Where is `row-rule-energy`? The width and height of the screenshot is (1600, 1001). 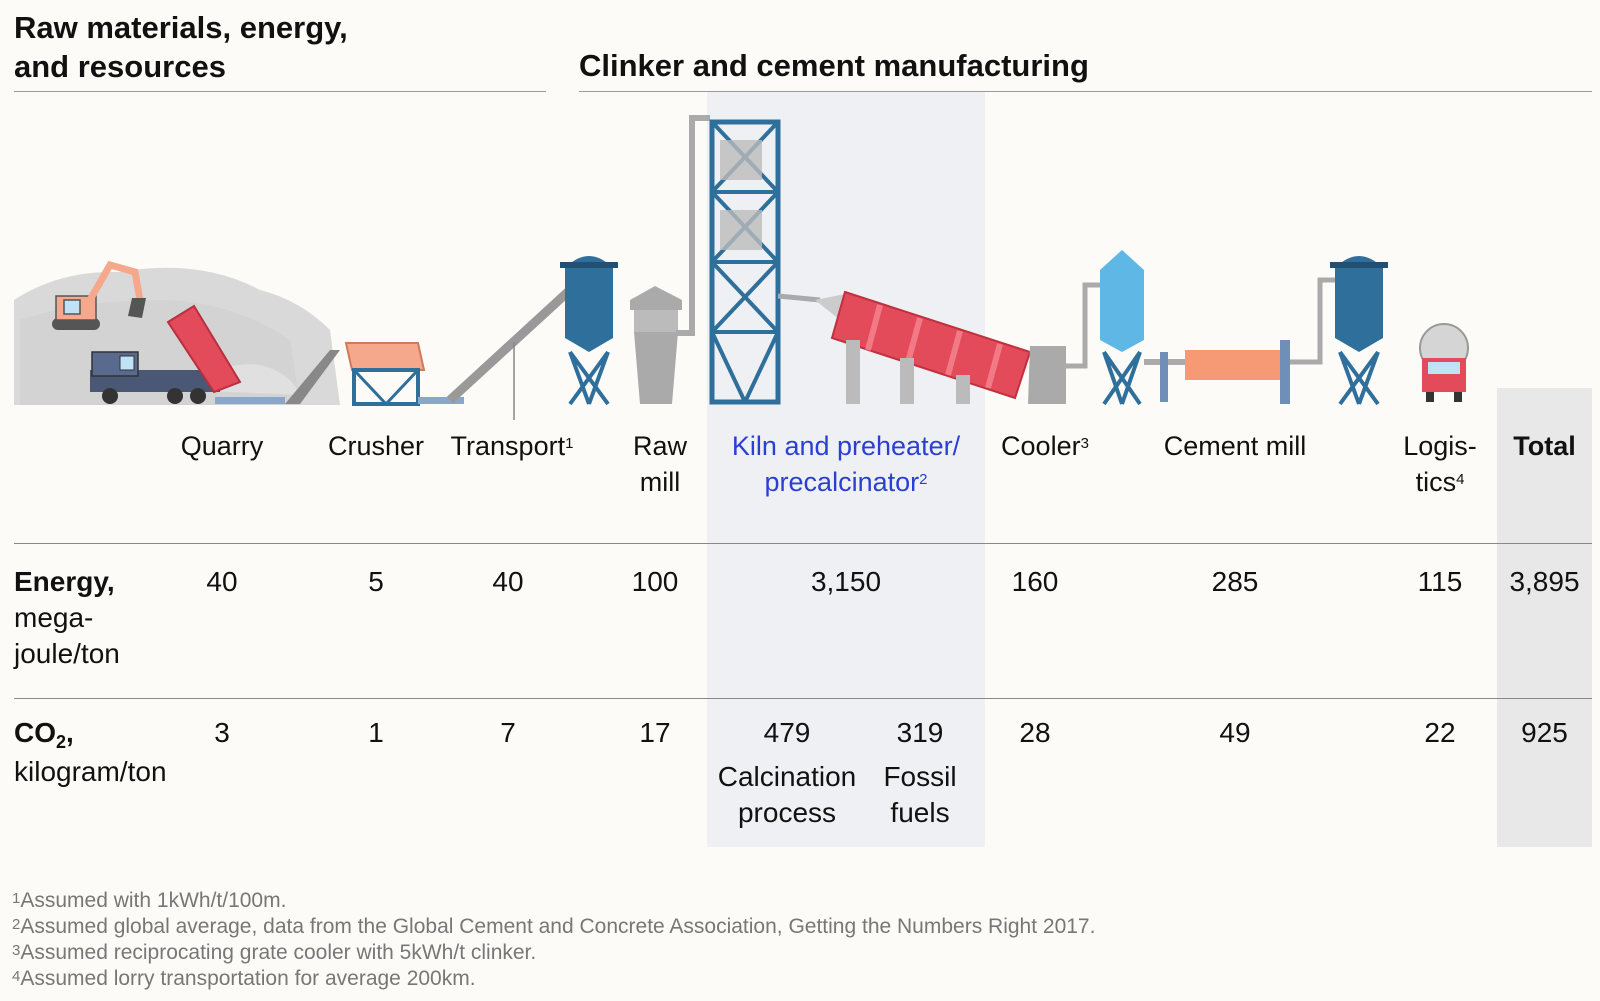 row-rule-energy is located at coordinates (803, 543).